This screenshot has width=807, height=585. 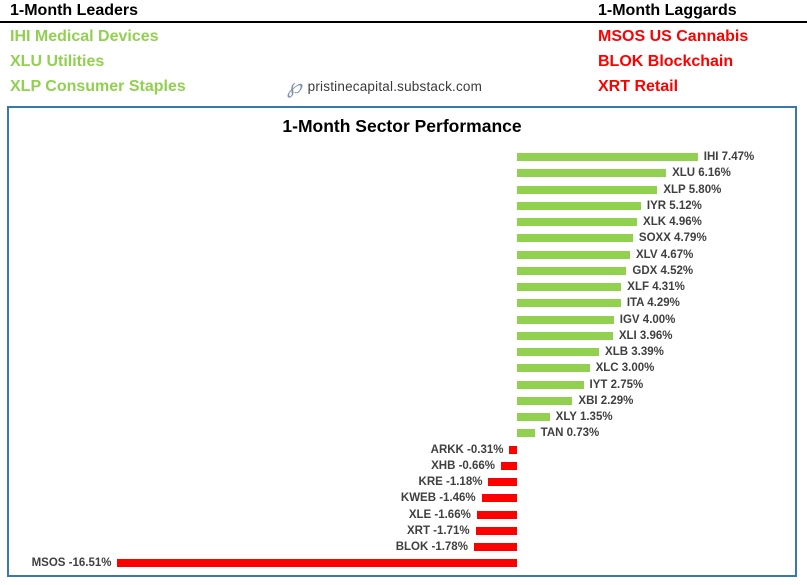 I want to click on bar-arkk, so click(x=513, y=449).